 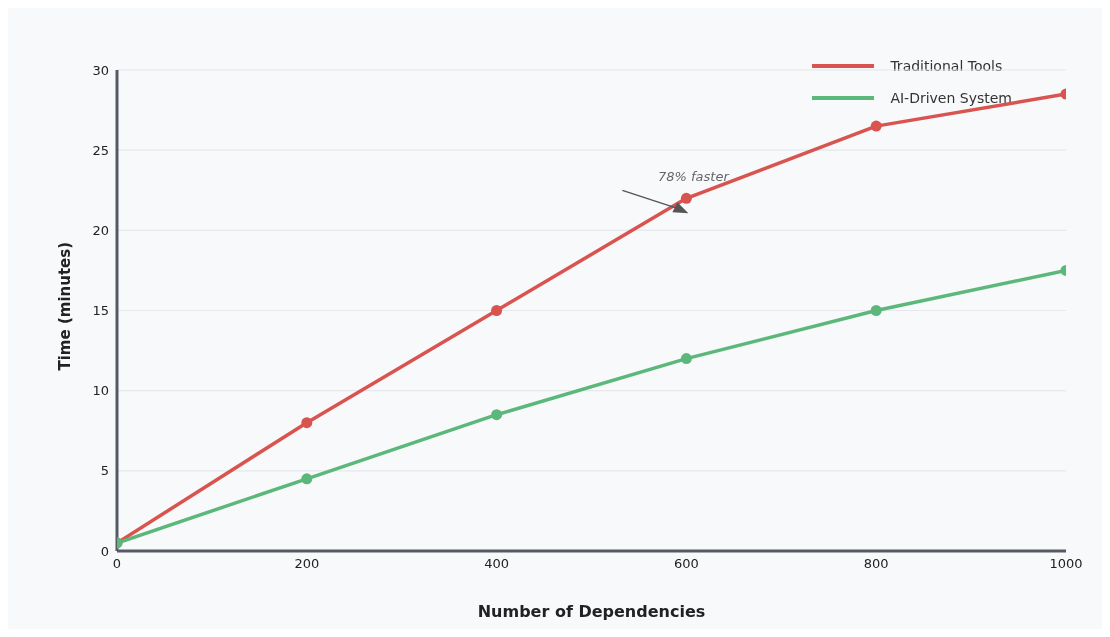 I want to click on y-tick-label: 5, so click(x=104, y=471).